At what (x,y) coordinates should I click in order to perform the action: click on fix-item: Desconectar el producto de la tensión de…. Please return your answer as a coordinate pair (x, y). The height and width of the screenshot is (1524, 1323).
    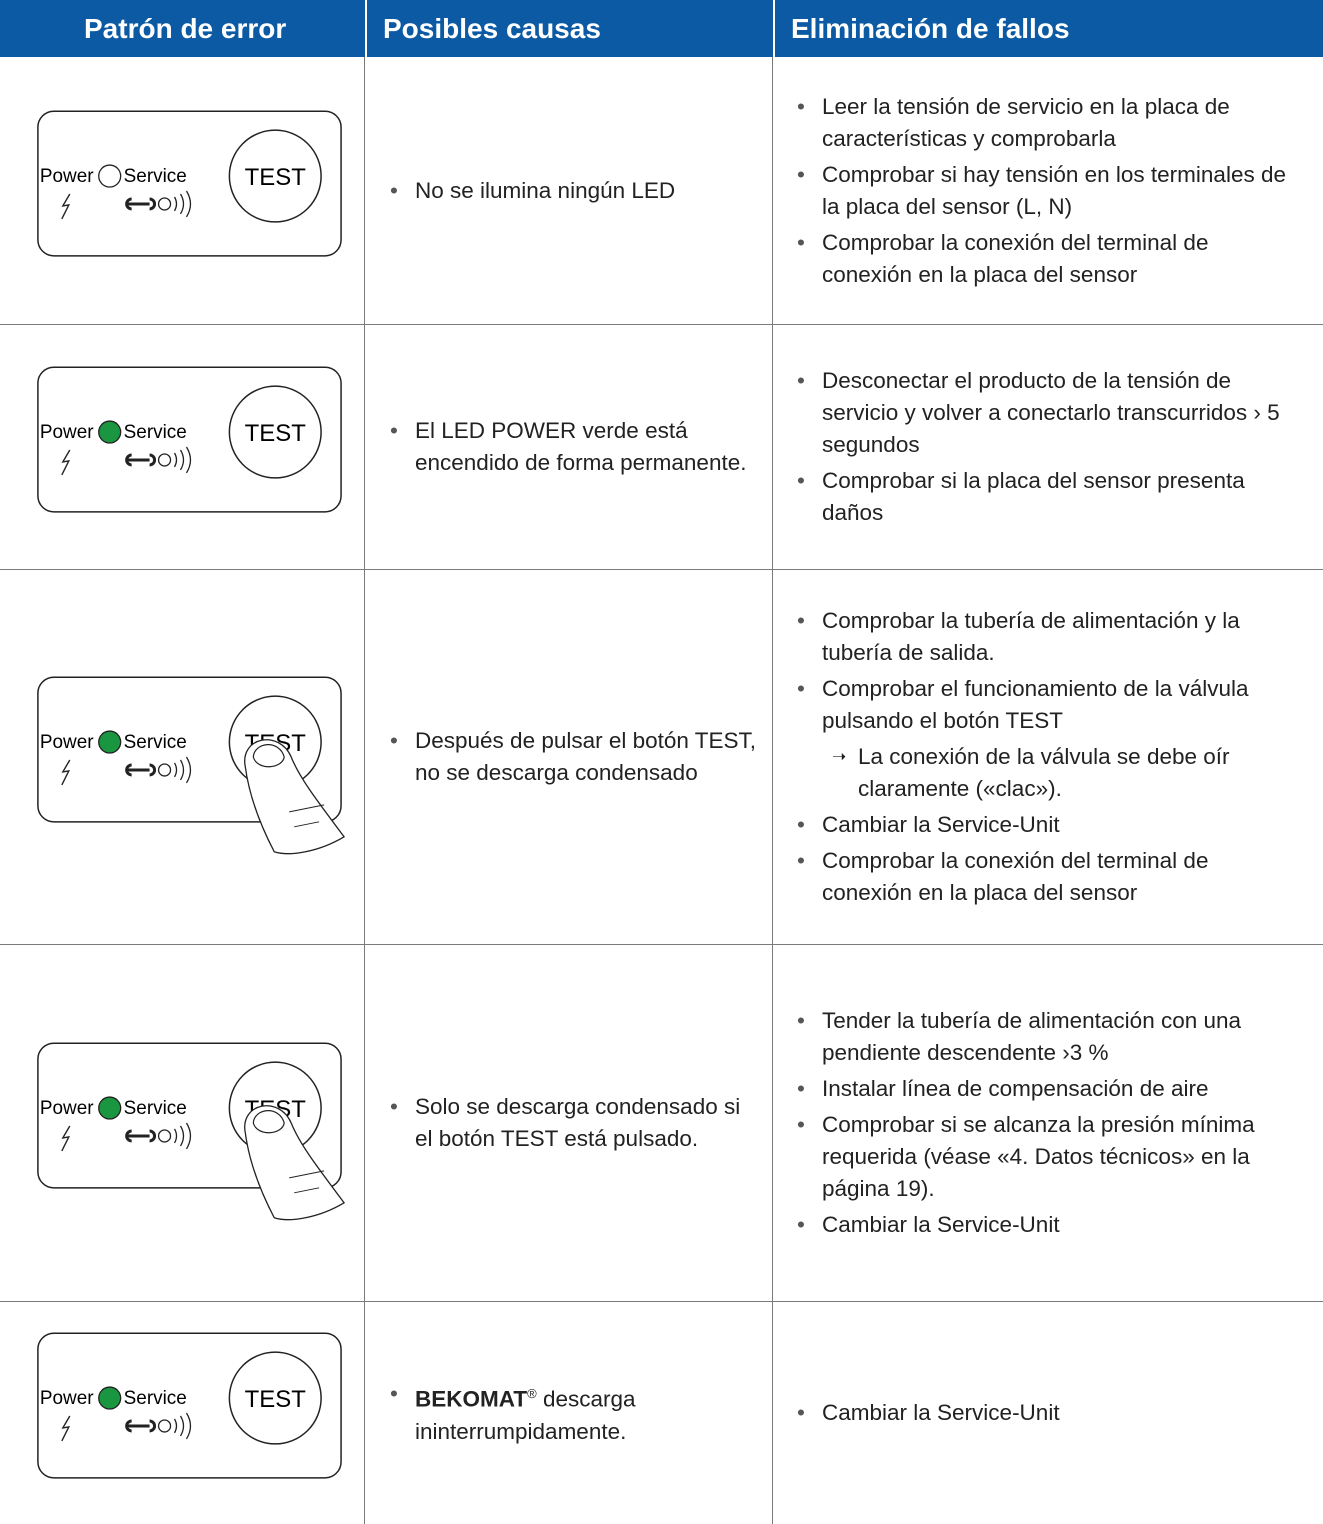
    Looking at the image, I should click on (1050, 413).